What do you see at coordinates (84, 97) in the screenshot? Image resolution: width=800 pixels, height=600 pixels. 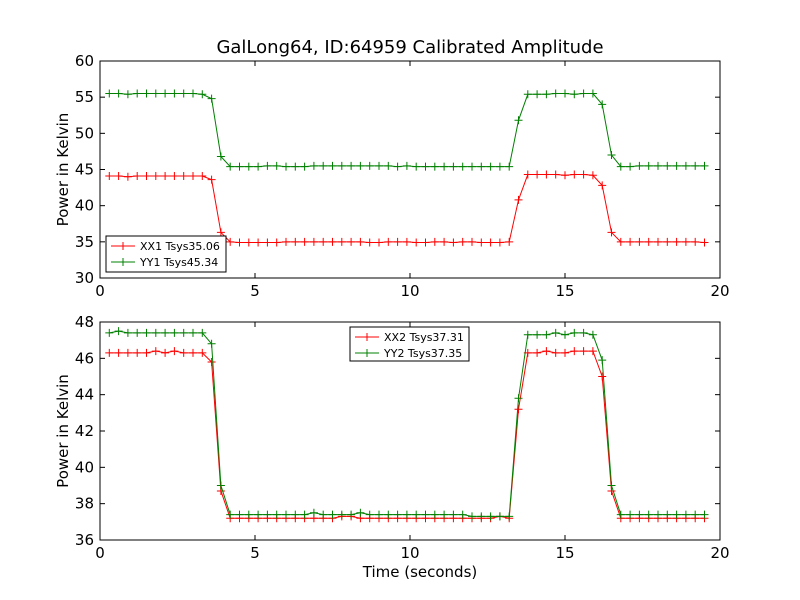 I see `y-tick-label: 55` at bounding box center [84, 97].